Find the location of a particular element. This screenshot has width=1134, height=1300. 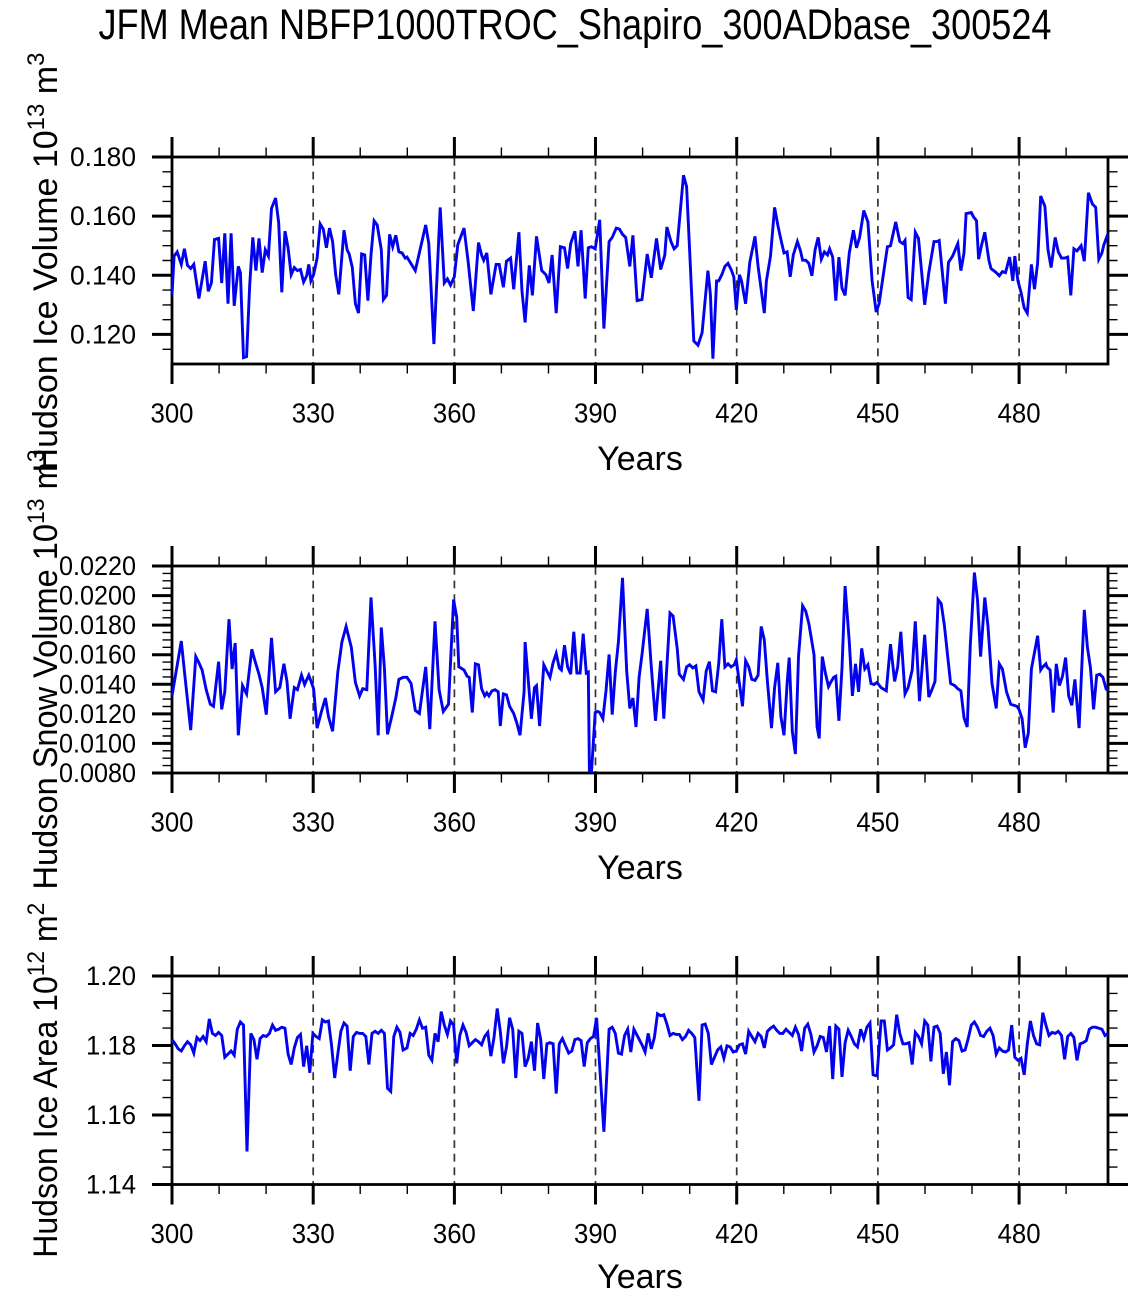

svg-text: 0.0080 is located at coordinates (97, 773).